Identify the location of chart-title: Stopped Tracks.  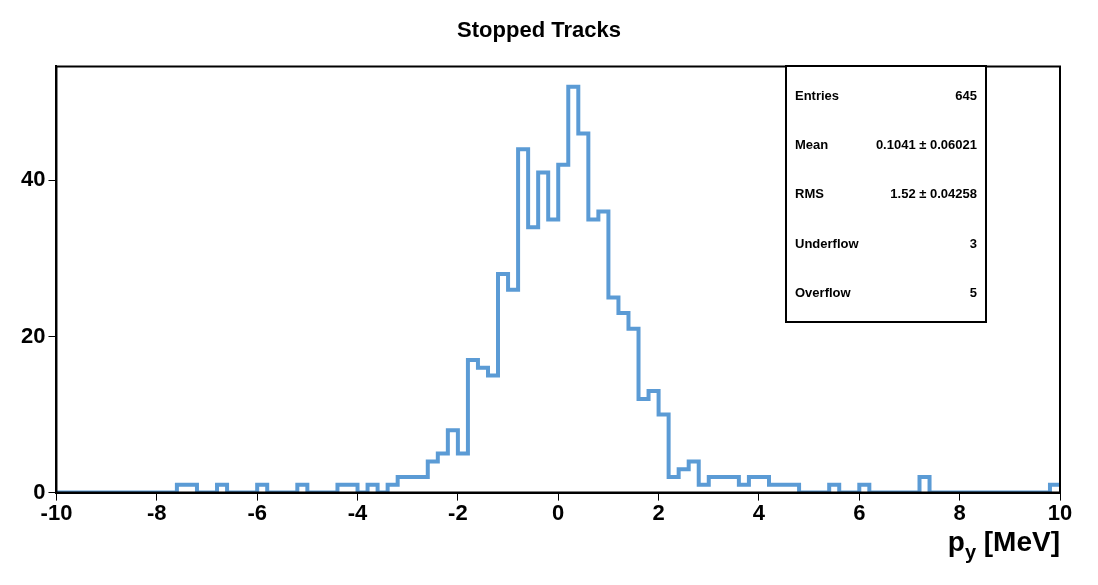
(539, 30).